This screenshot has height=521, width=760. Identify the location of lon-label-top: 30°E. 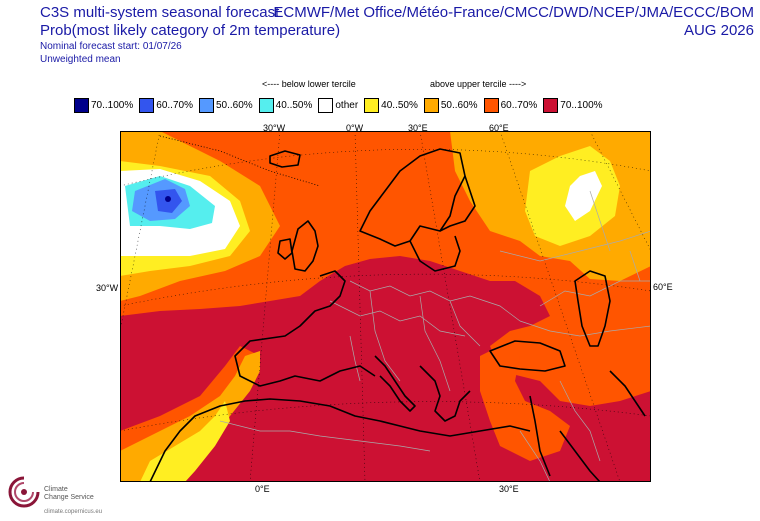
(418, 128).